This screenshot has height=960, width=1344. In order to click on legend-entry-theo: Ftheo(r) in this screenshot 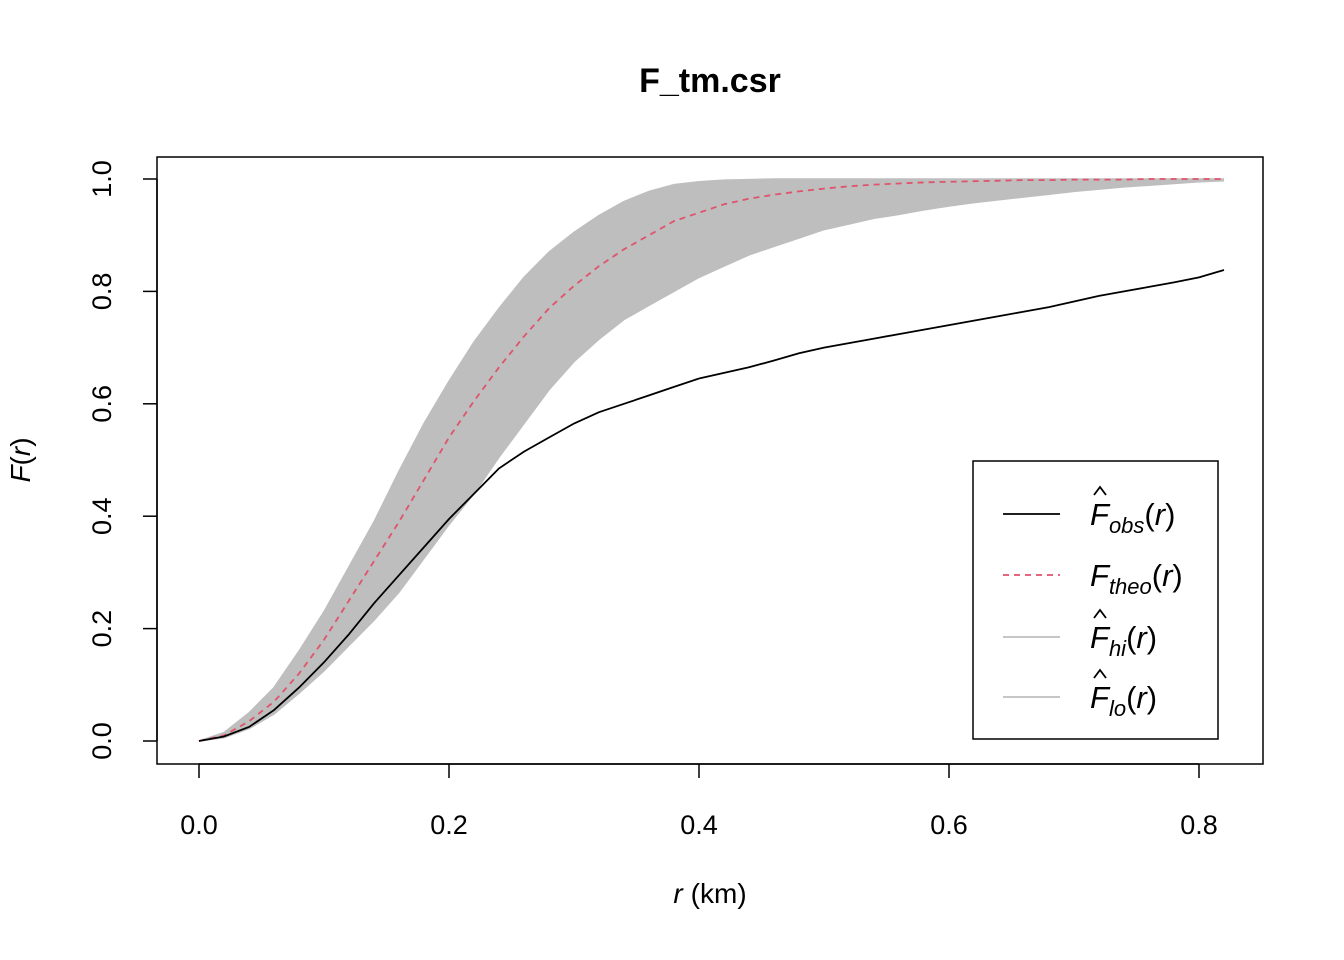, I will do `click(1136, 578)`.